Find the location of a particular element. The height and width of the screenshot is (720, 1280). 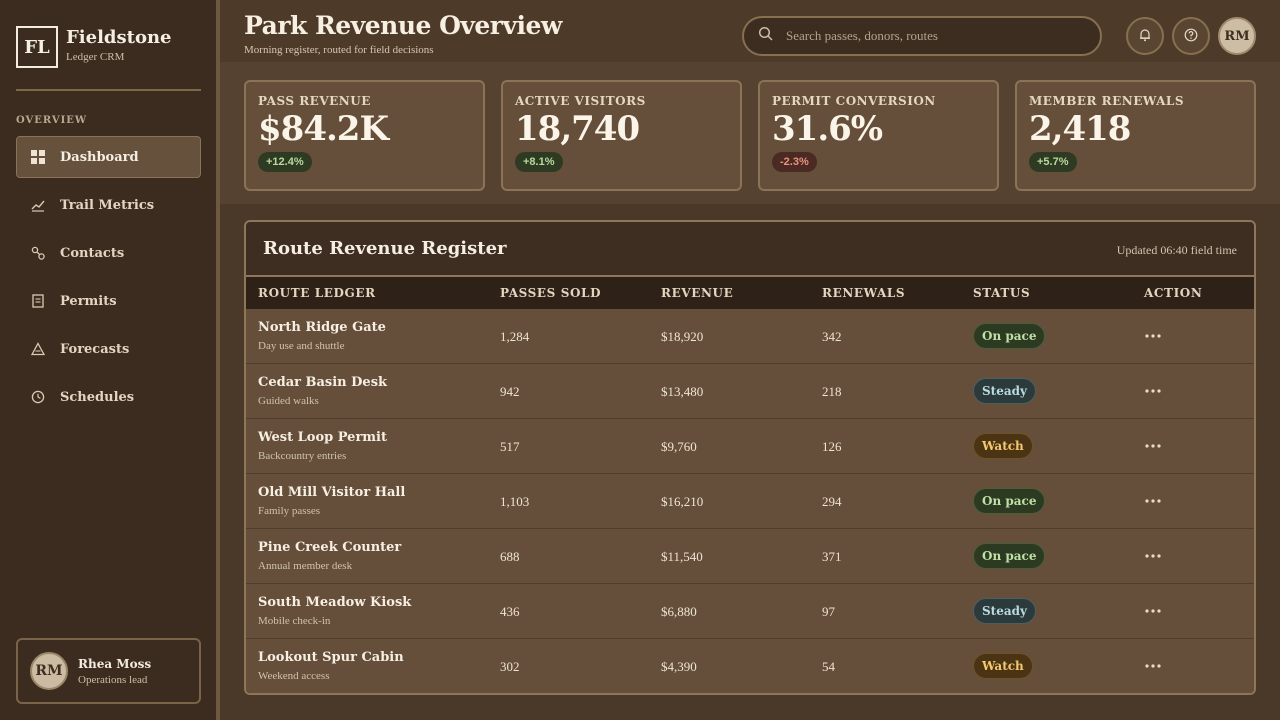

search-icon is located at coordinates (766, 36).